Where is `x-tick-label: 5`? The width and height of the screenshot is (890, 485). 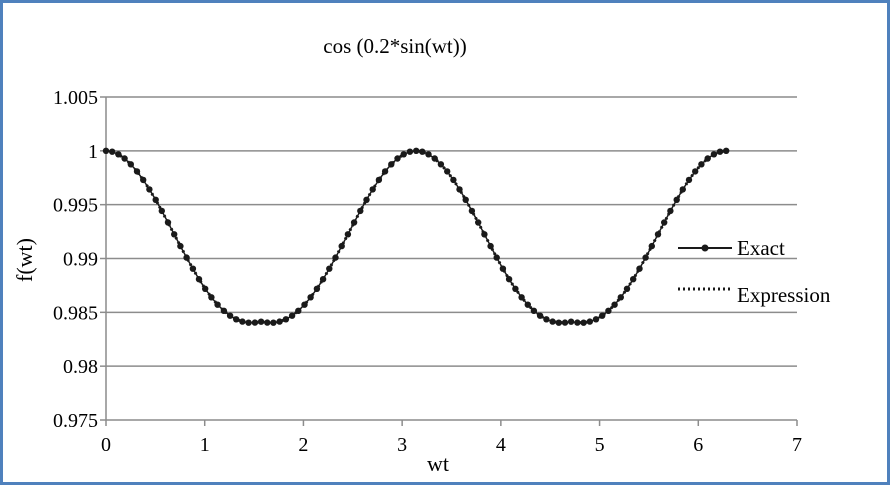
x-tick-label: 5 is located at coordinates (600, 445).